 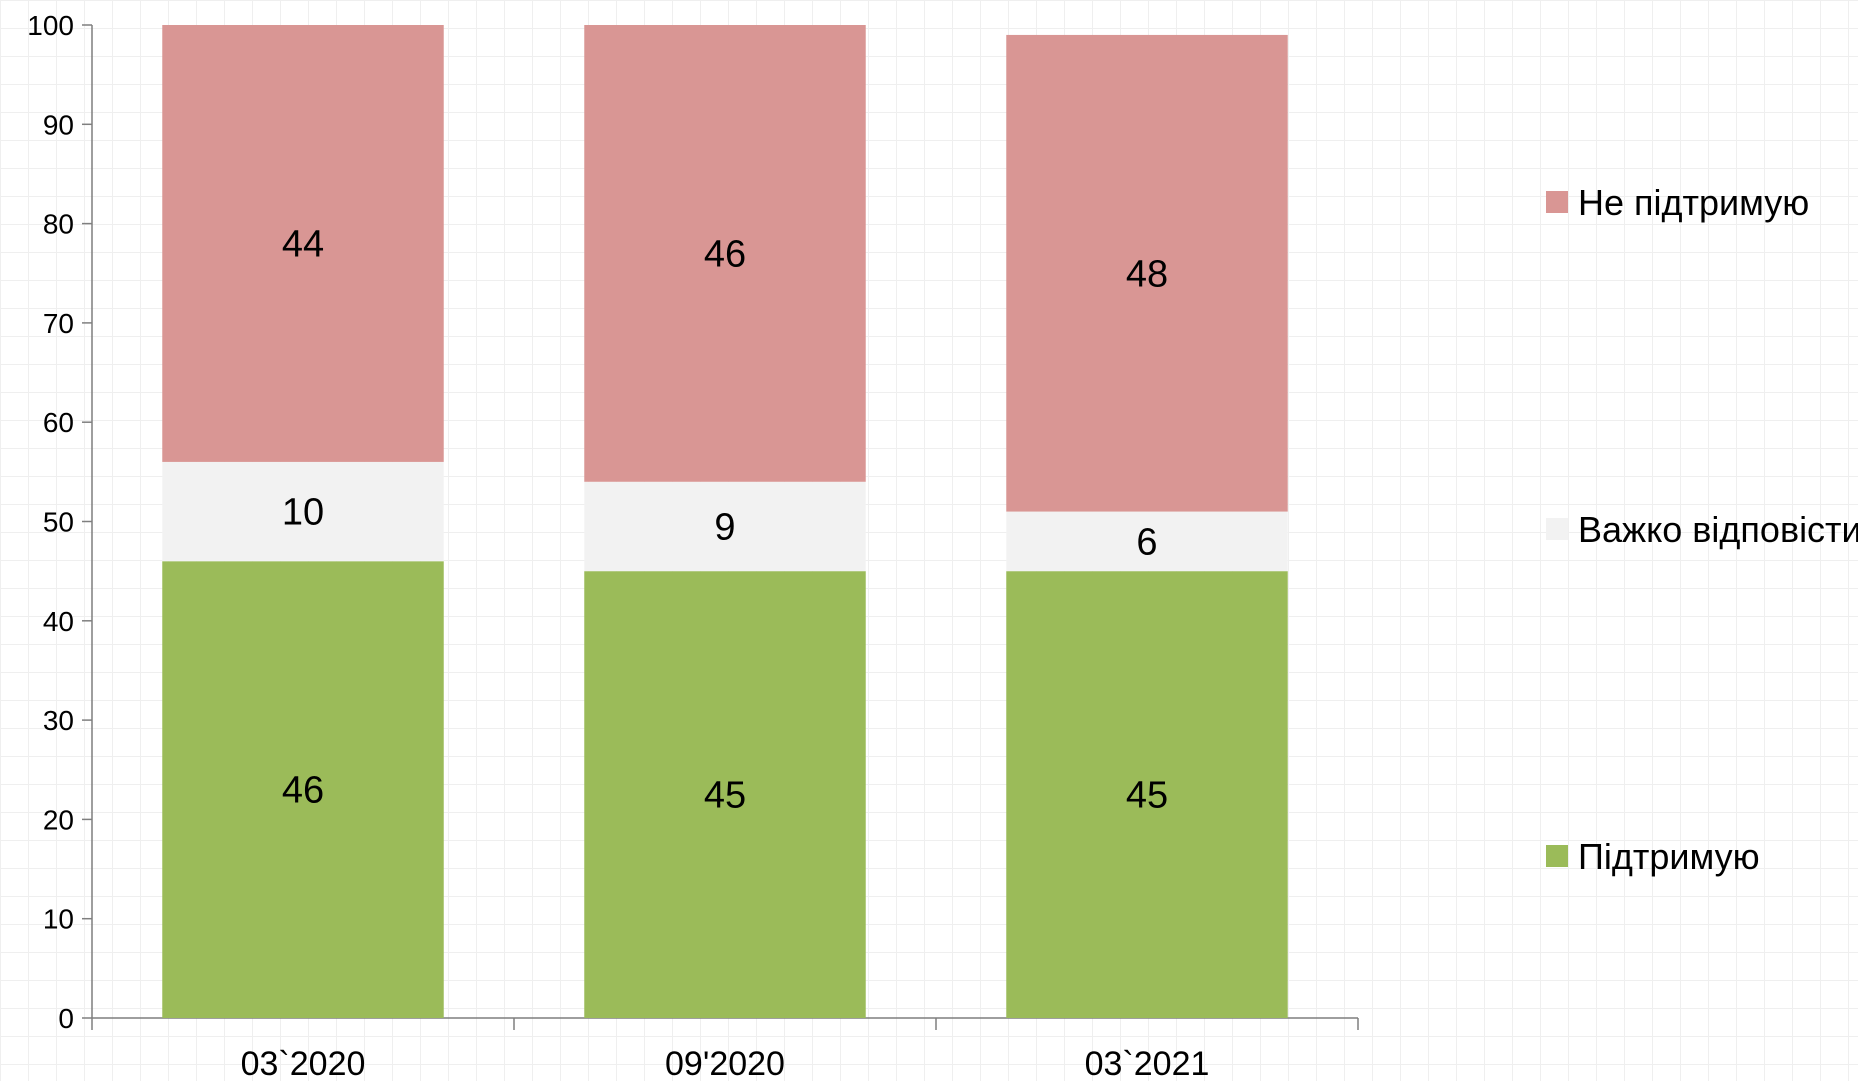 I want to click on y-tick-label: 40, so click(x=58, y=621).